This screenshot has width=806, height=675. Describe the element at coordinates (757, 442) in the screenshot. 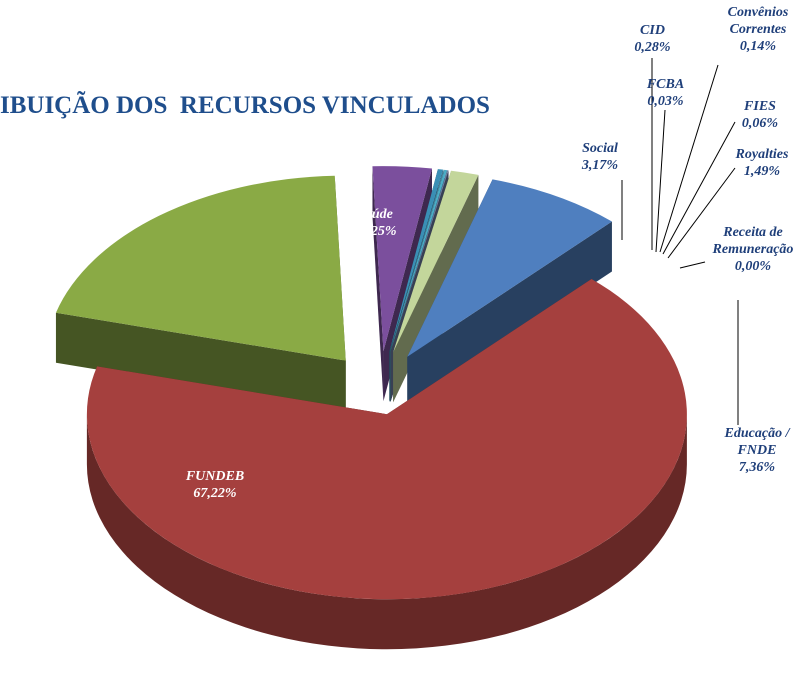

I see `label-name: Educação / FNDE` at that location.